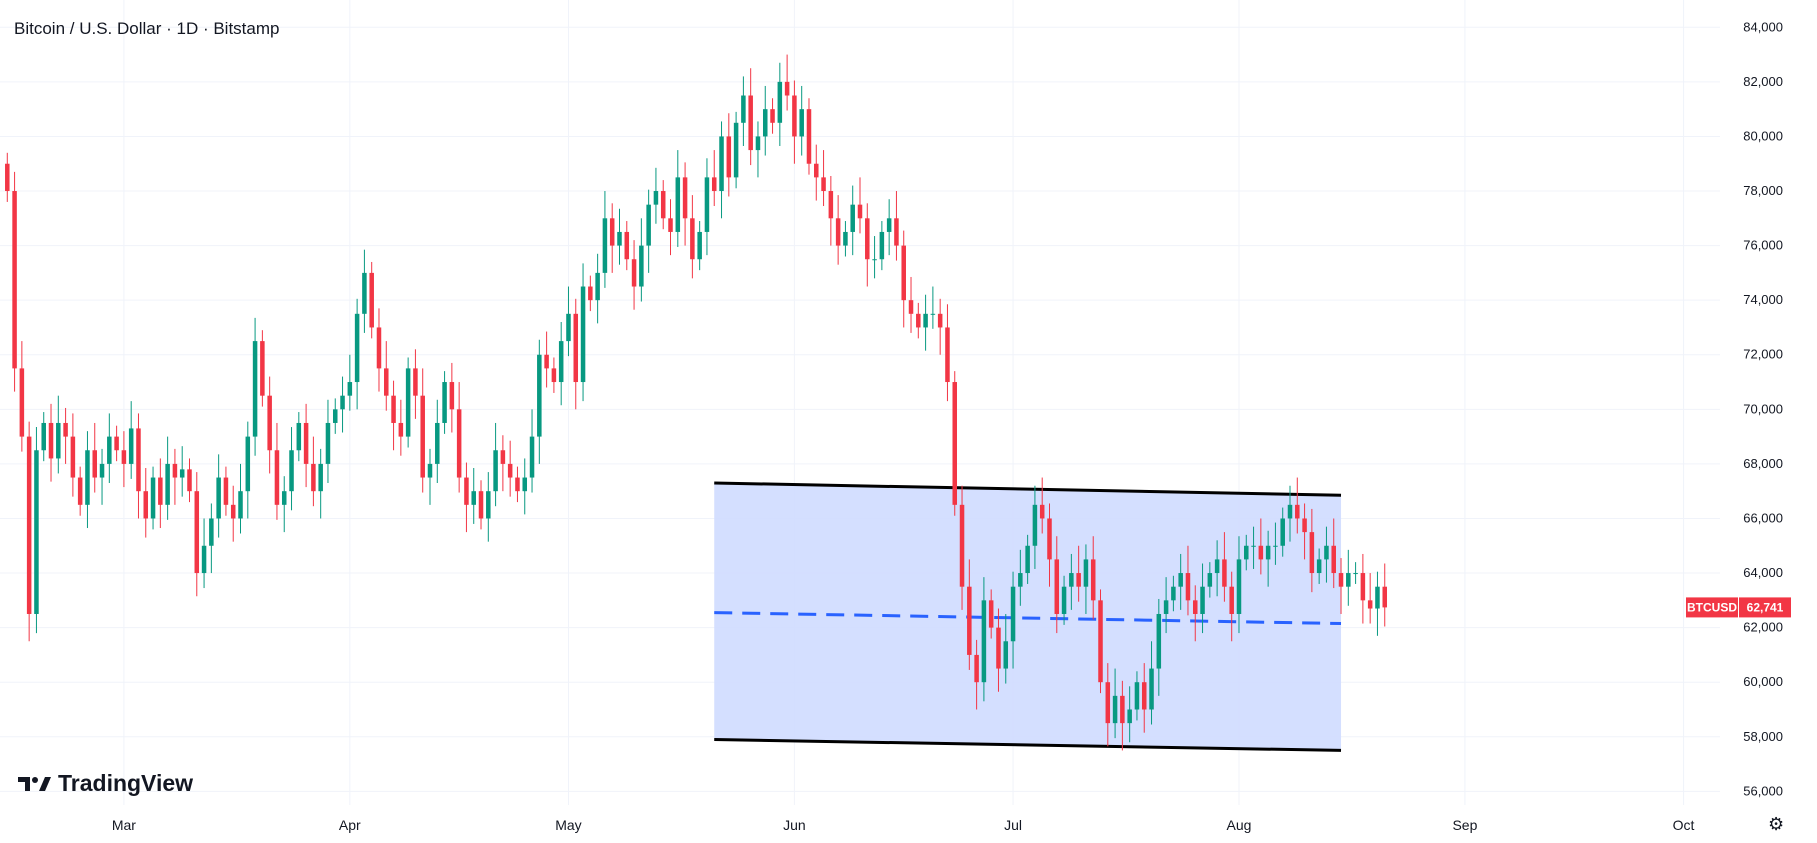  What do you see at coordinates (1712, 607) in the screenshot?
I see `badge-symbol-box` at bounding box center [1712, 607].